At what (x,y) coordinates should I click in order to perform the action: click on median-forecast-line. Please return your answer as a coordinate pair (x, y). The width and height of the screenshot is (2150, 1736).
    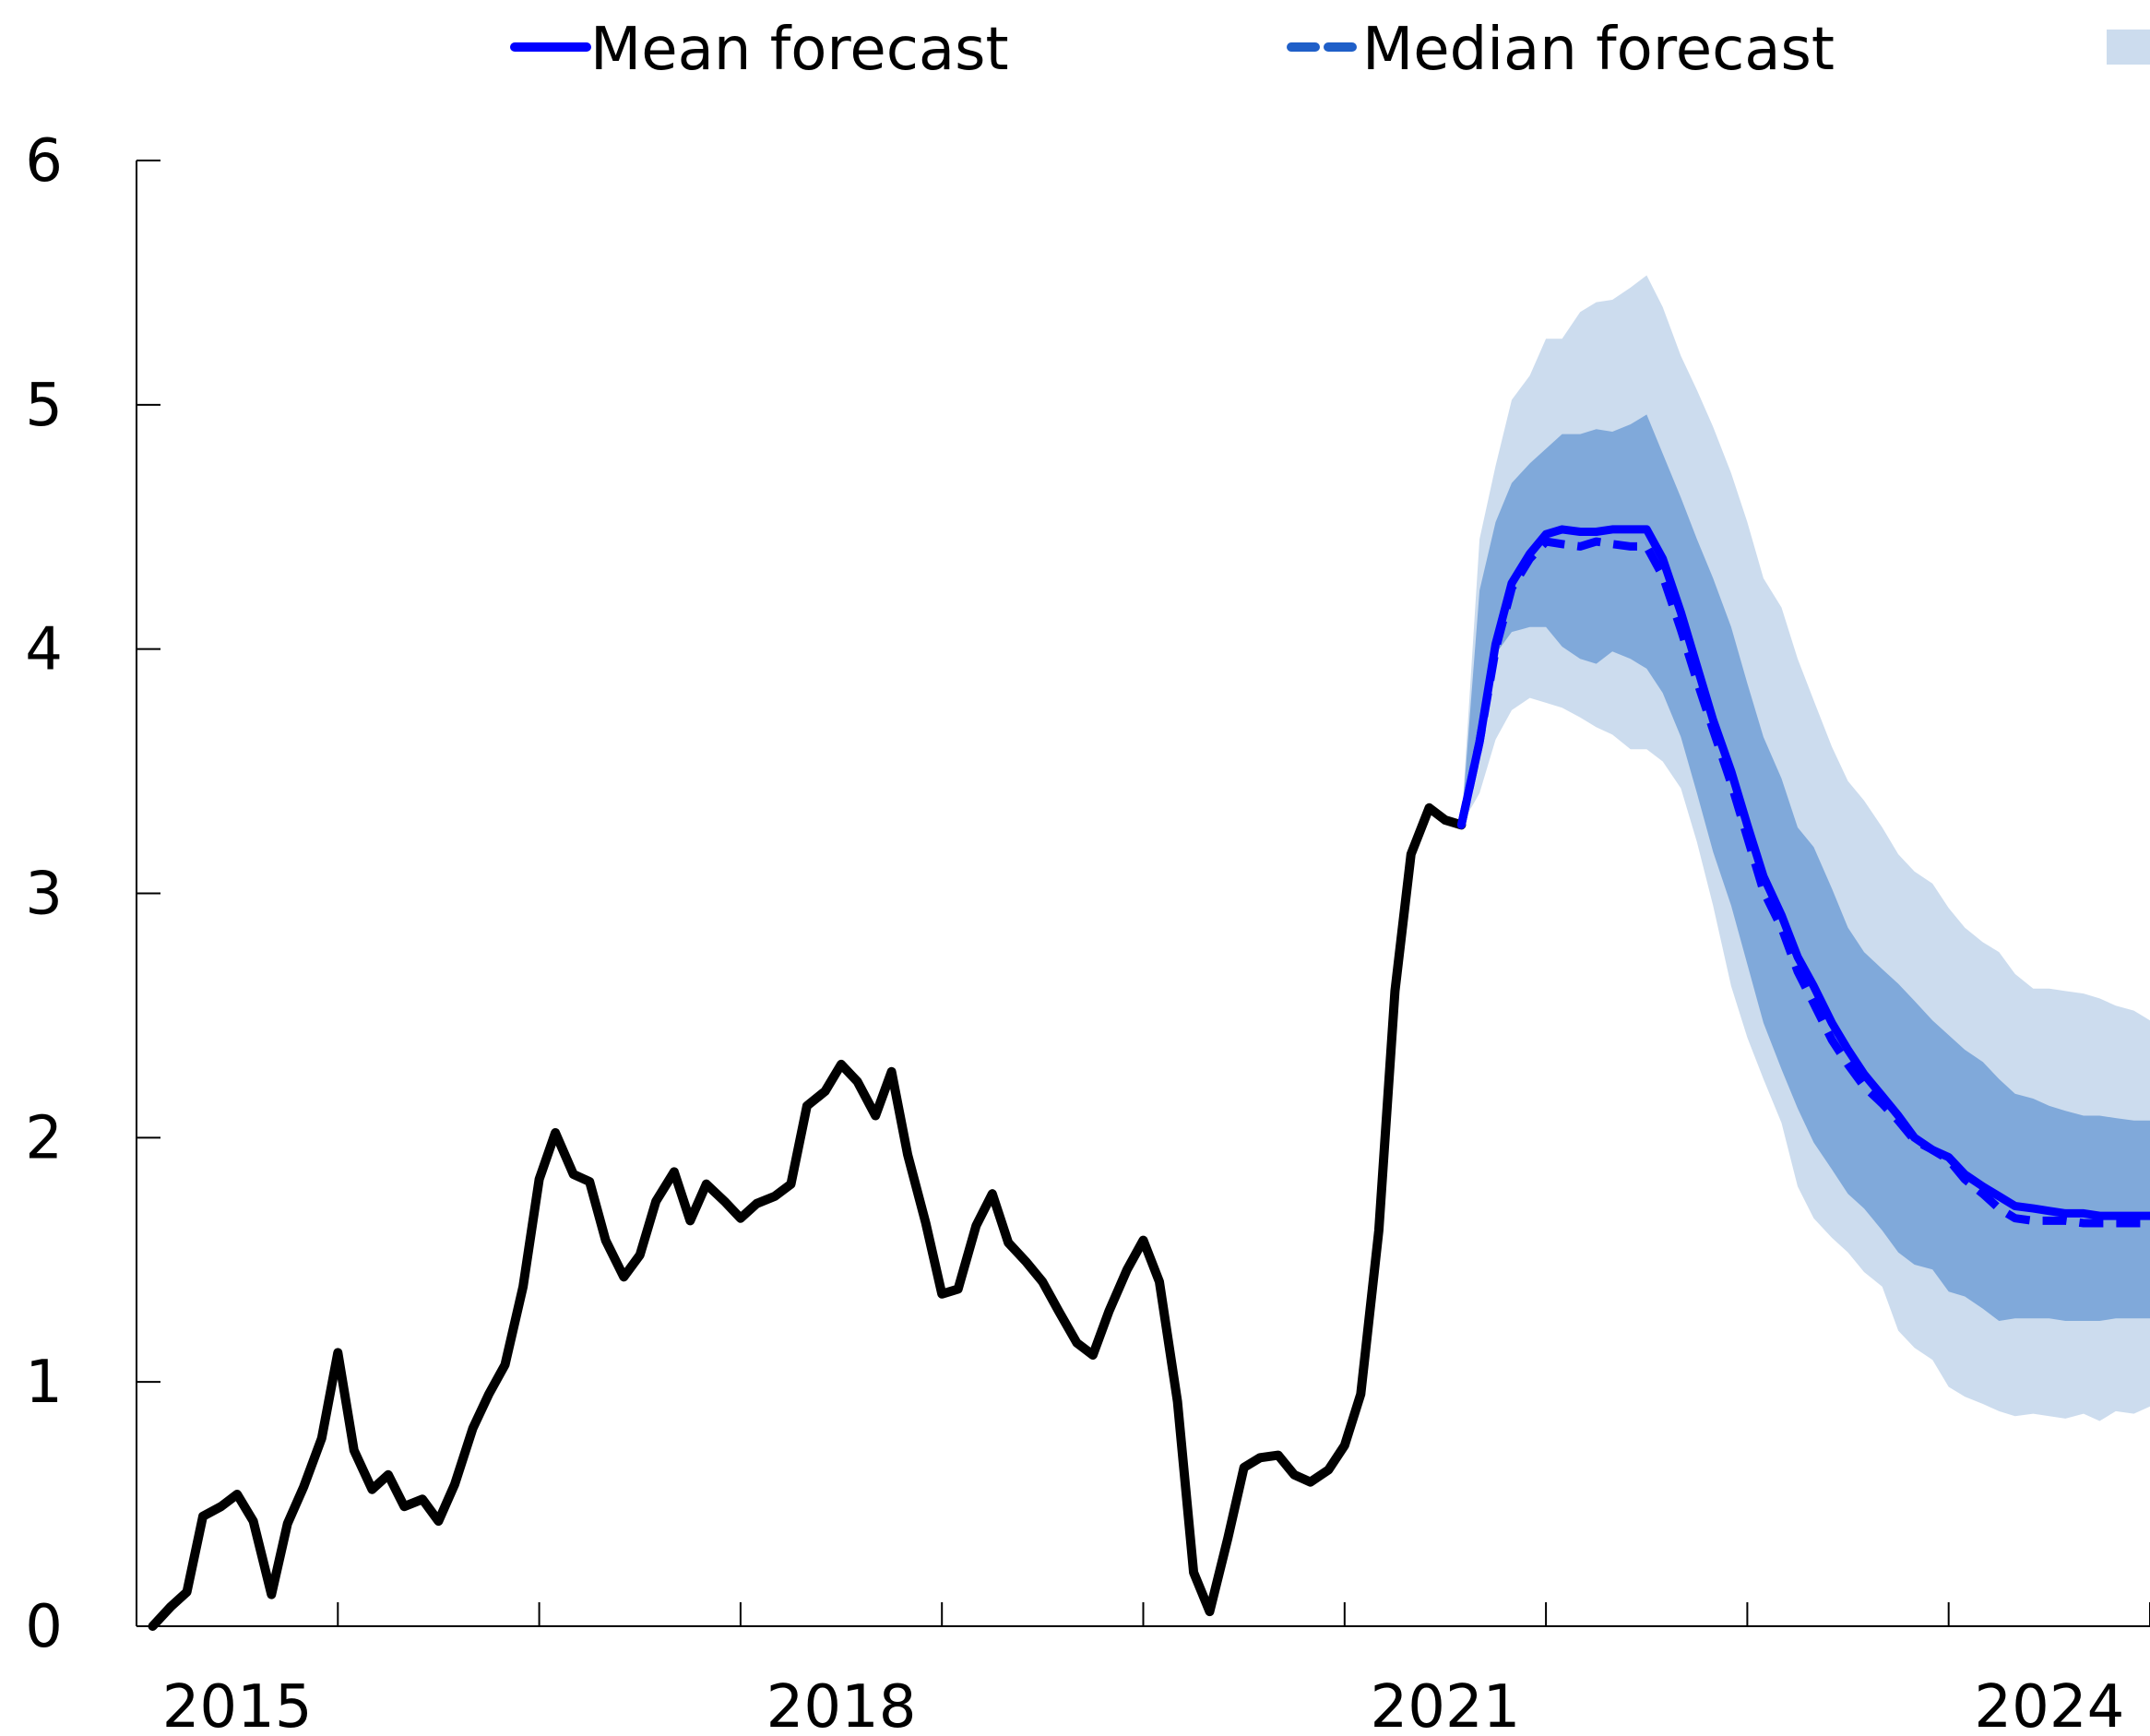
    Looking at the image, I should click on (1803, 882).